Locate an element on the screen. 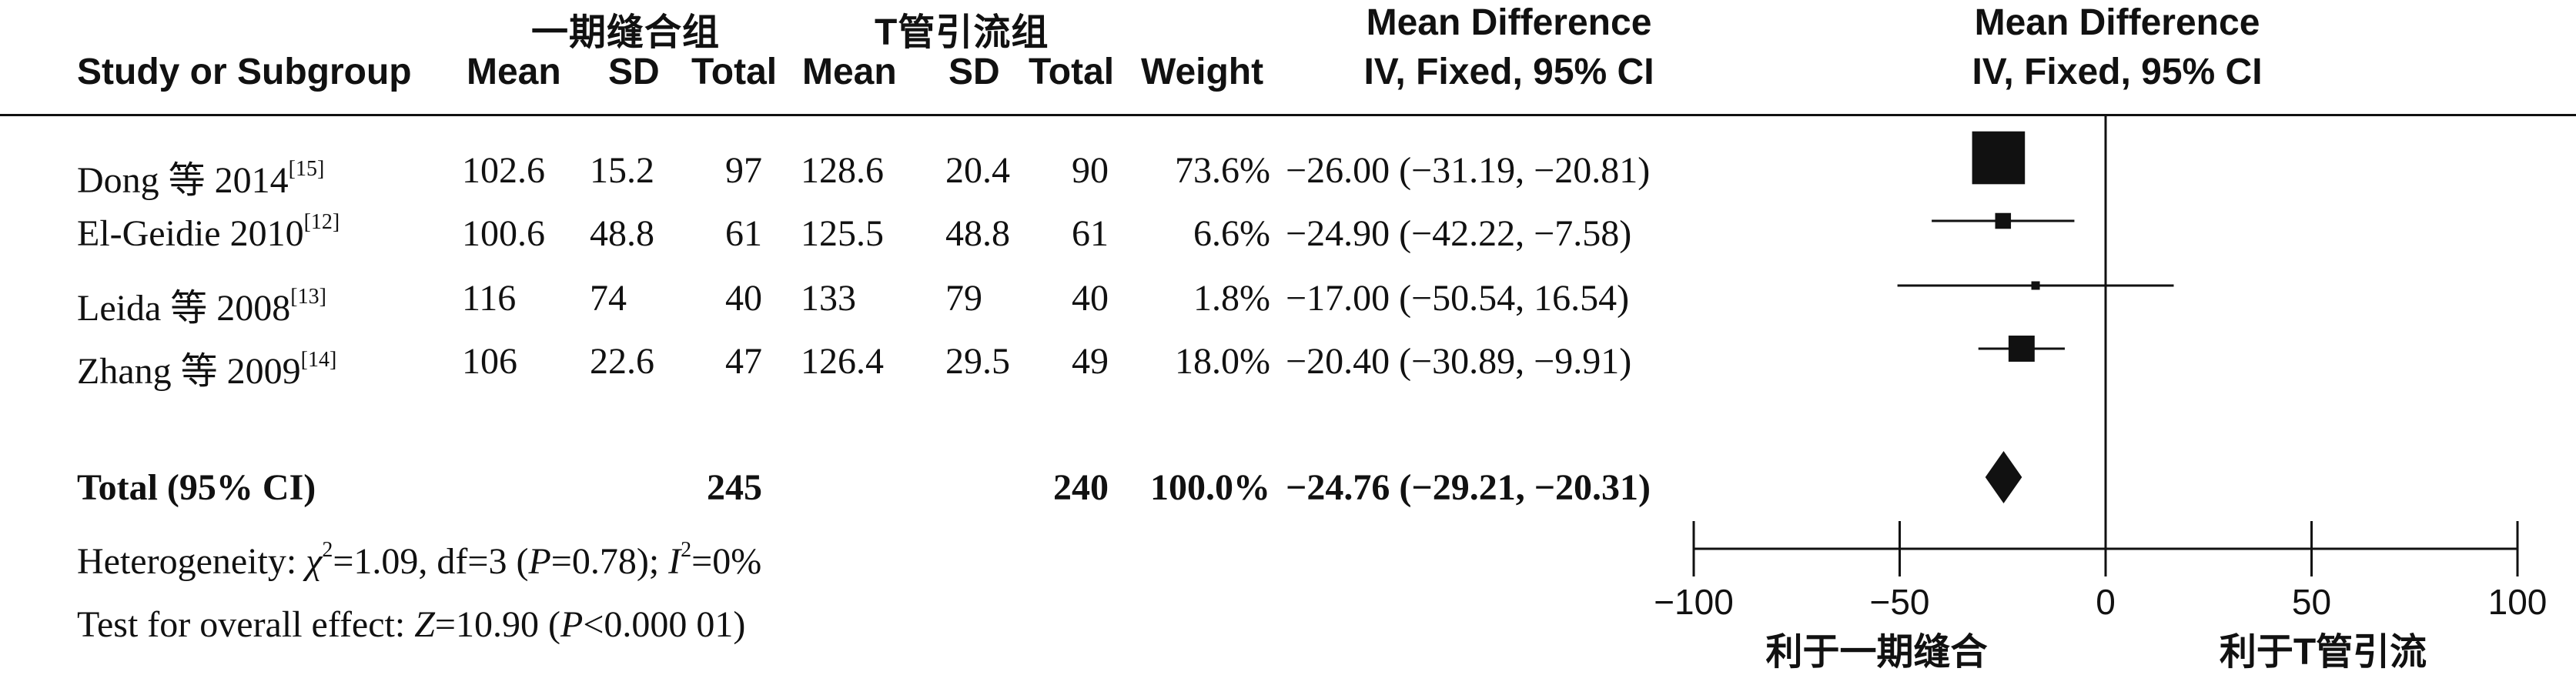  mean2: 133 is located at coordinates (829, 298).